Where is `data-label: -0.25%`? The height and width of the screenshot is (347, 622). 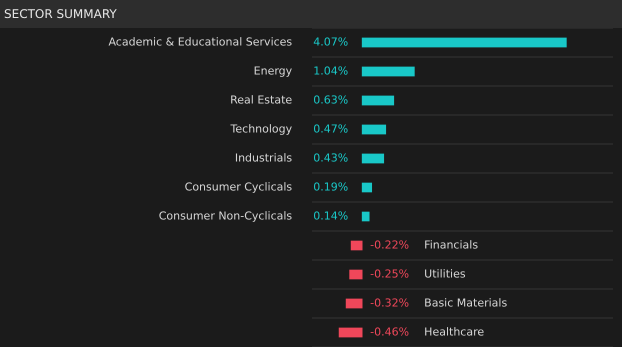 data-label: -0.25% is located at coordinates (390, 273).